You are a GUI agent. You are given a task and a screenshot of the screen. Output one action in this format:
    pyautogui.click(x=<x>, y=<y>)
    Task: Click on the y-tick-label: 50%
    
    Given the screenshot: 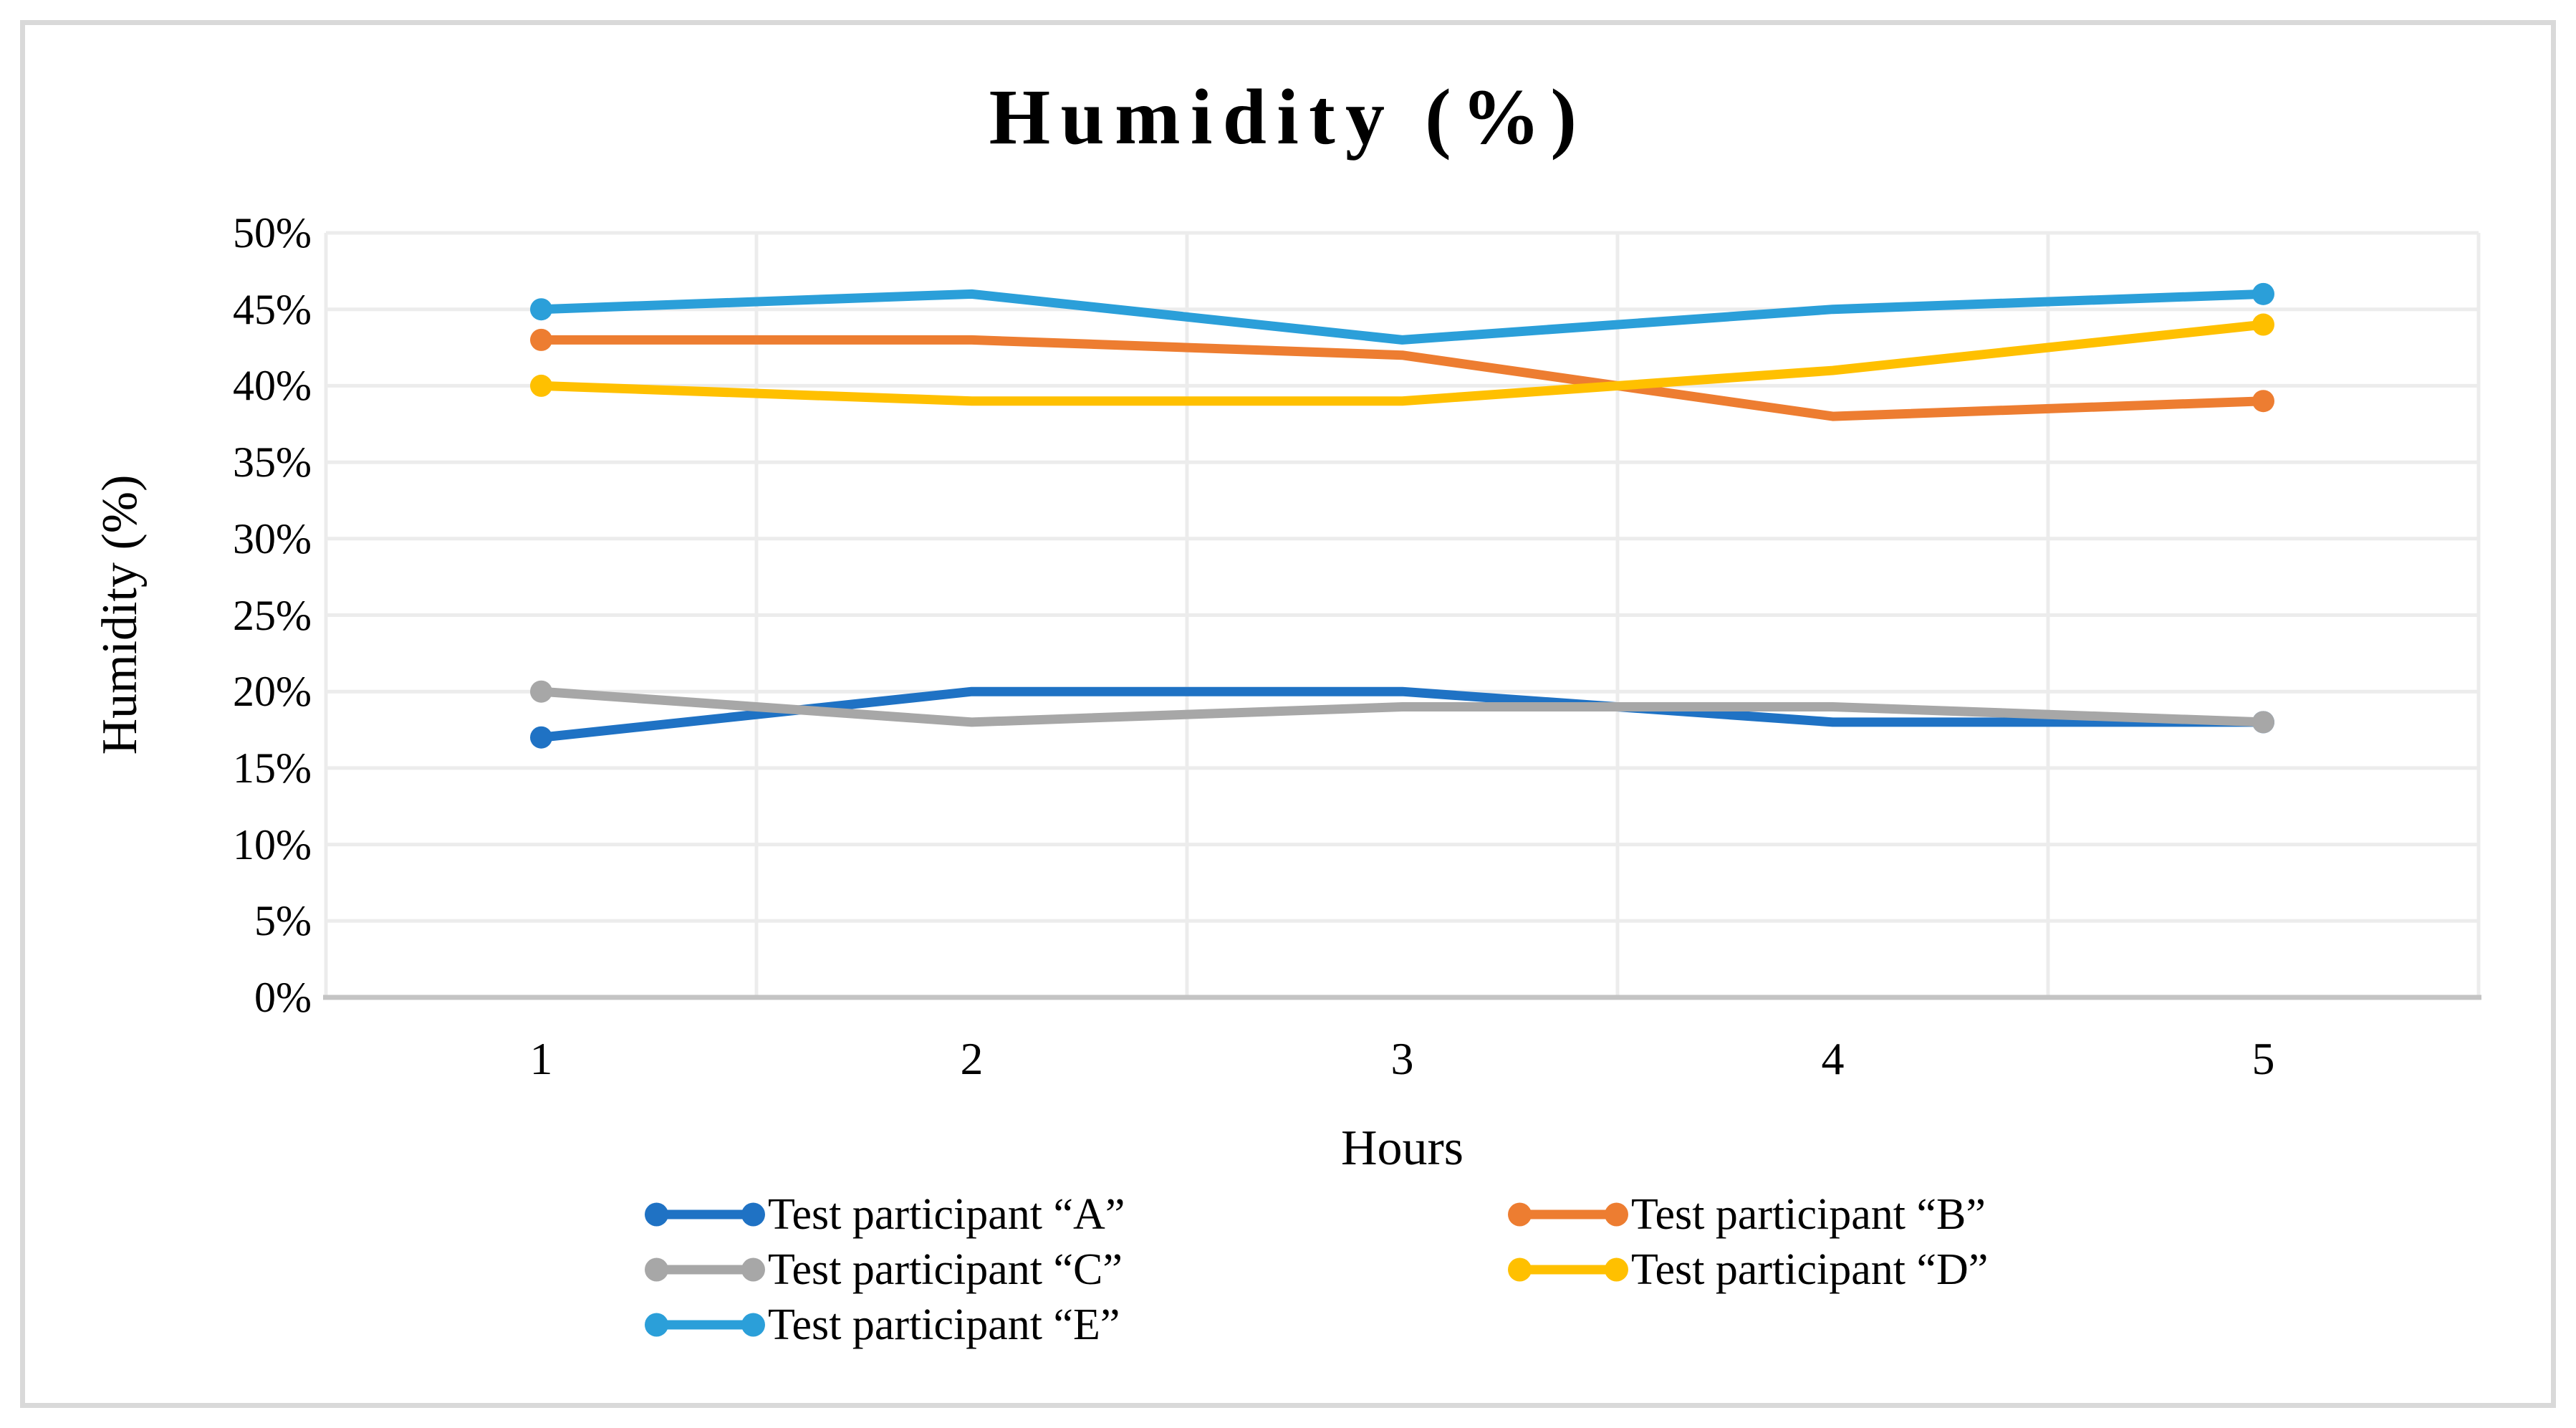 What is the action you would take?
    pyautogui.click(x=272, y=233)
    